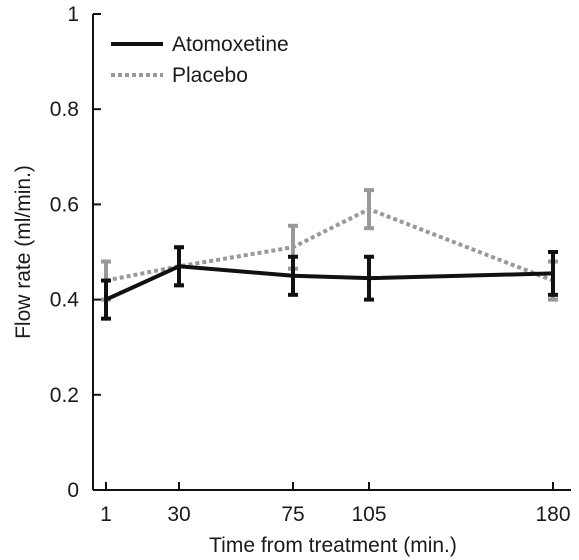 The image size is (579, 560). Describe the element at coordinates (210, 75) in the screenshot. I see `legend-label-placebo: Placebo` at that location.